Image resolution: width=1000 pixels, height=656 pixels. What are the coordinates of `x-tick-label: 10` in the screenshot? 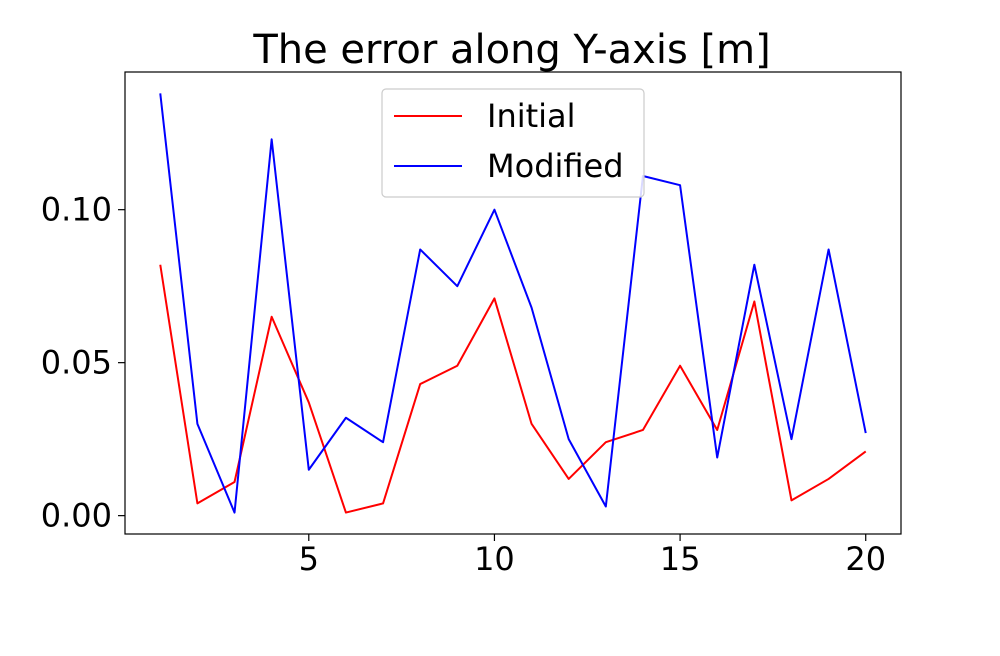 It's located at (494, 559).